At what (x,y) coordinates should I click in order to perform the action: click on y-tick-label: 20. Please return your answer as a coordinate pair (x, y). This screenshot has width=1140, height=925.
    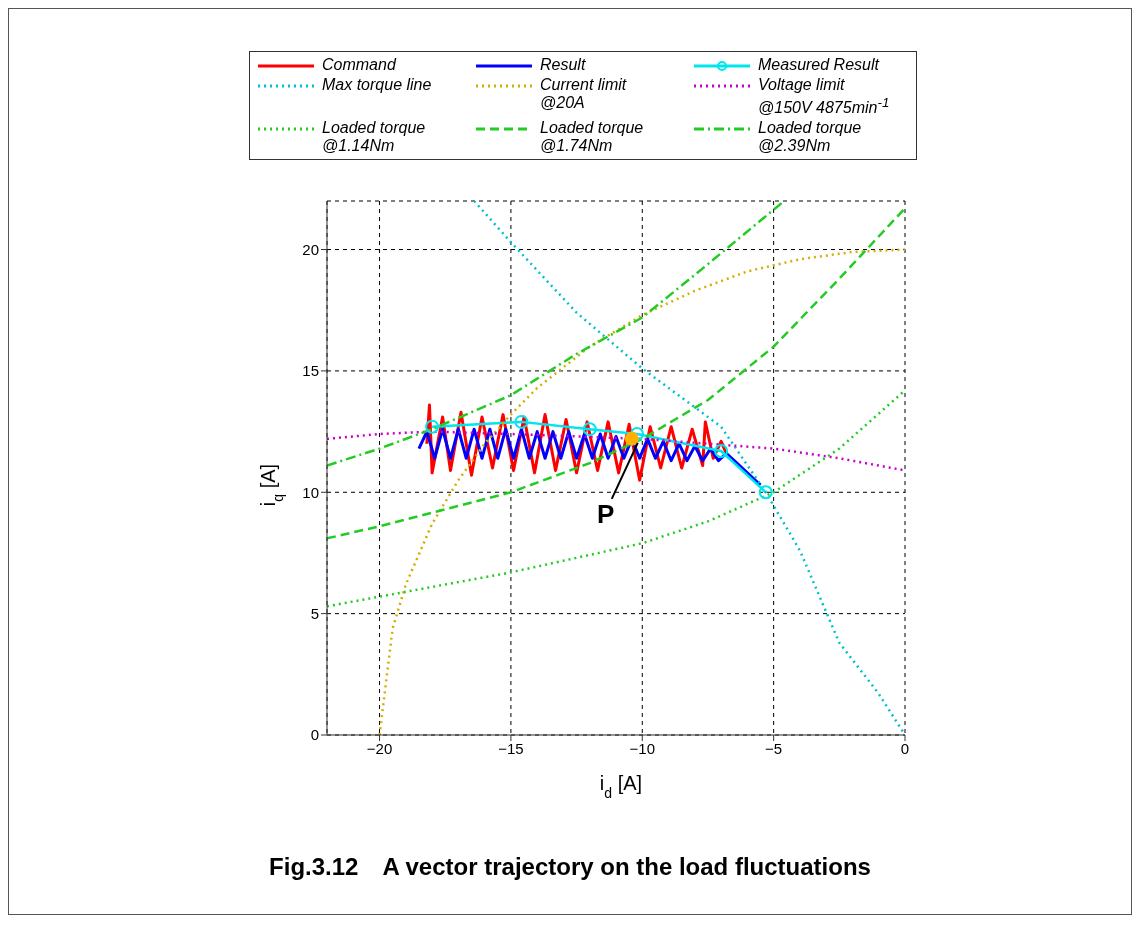
    Looking at the image, I should click on (310, 249).